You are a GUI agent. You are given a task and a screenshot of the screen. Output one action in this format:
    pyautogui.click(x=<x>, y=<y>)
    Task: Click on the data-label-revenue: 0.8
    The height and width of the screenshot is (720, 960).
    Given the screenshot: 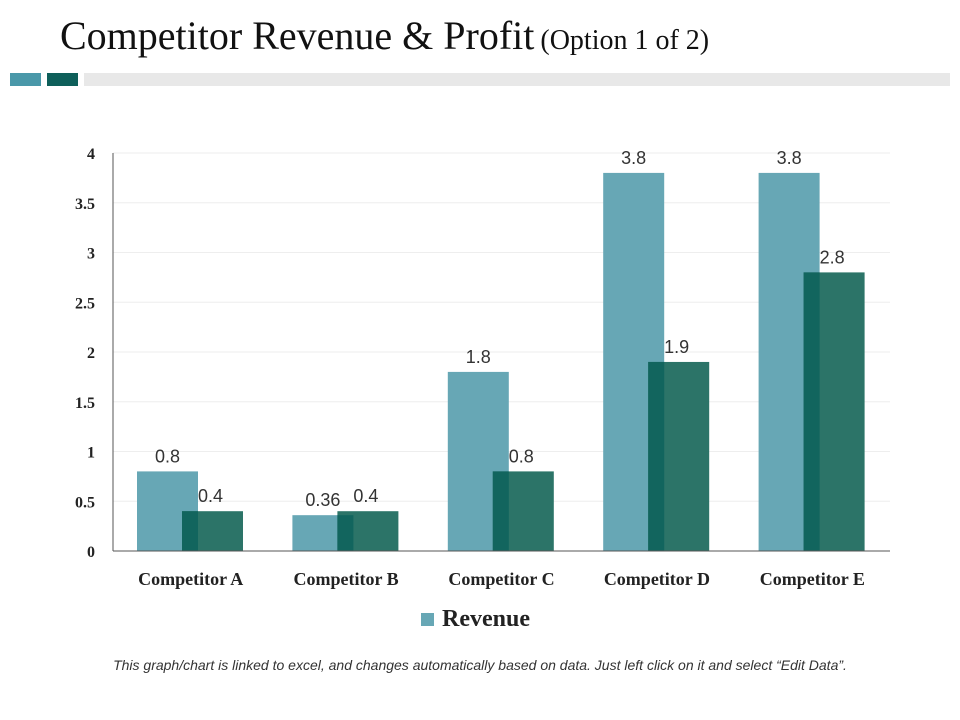 What is the action you would take?
    pyautogui.click(x=167, y=456)
    